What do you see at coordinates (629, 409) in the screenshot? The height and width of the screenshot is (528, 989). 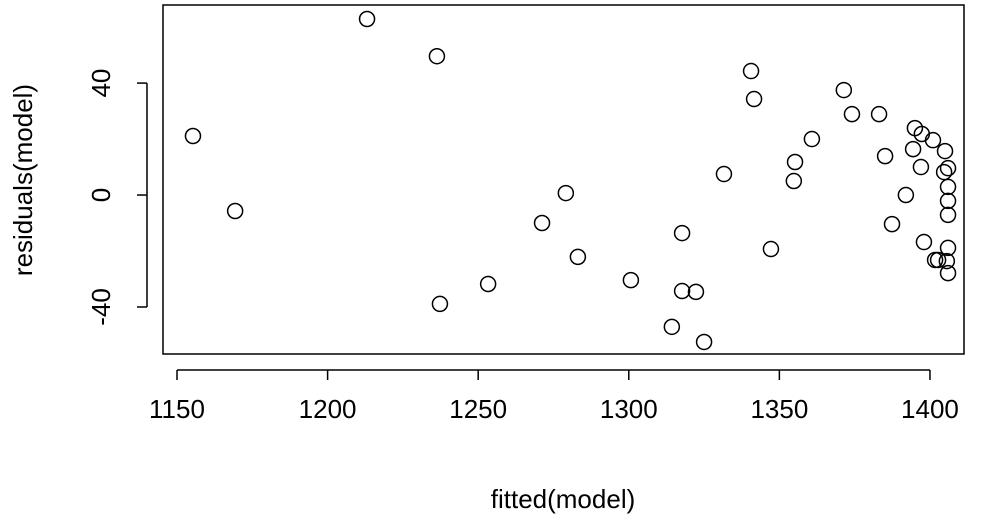 I see `x-tick-label: 1300` at bounding box center [629, 409].